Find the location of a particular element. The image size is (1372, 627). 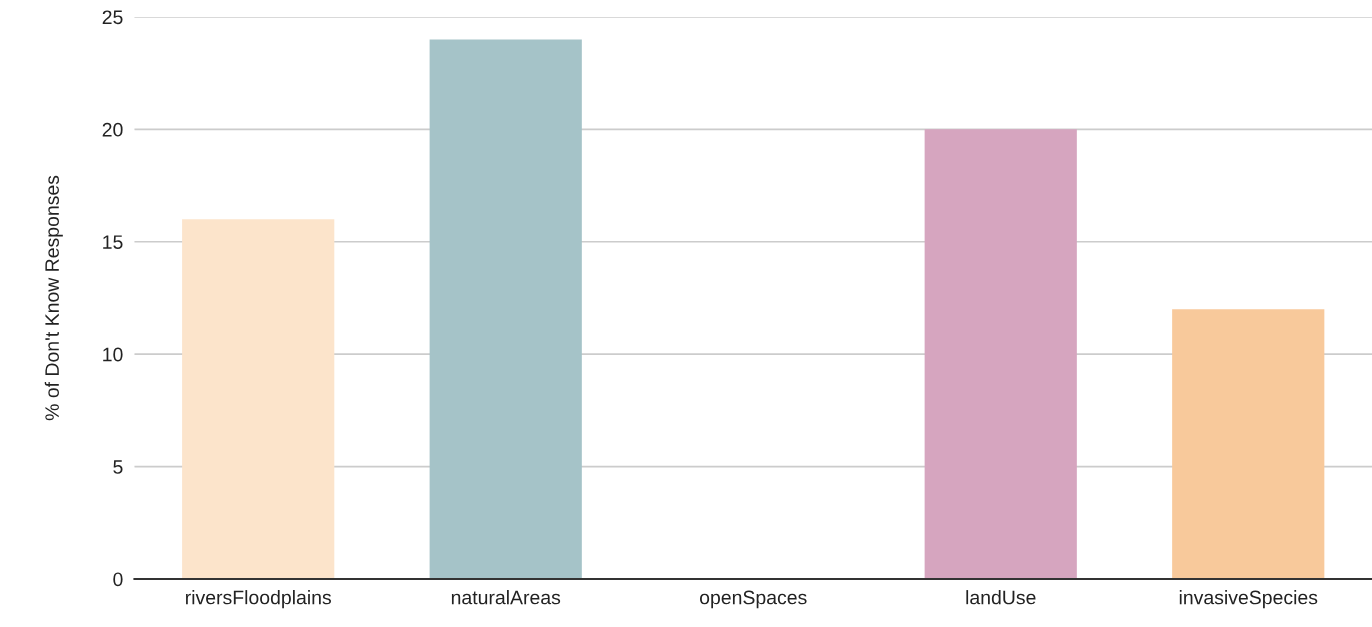

x-tick-label: riversFloodplains is located at coordinates (258, 599).